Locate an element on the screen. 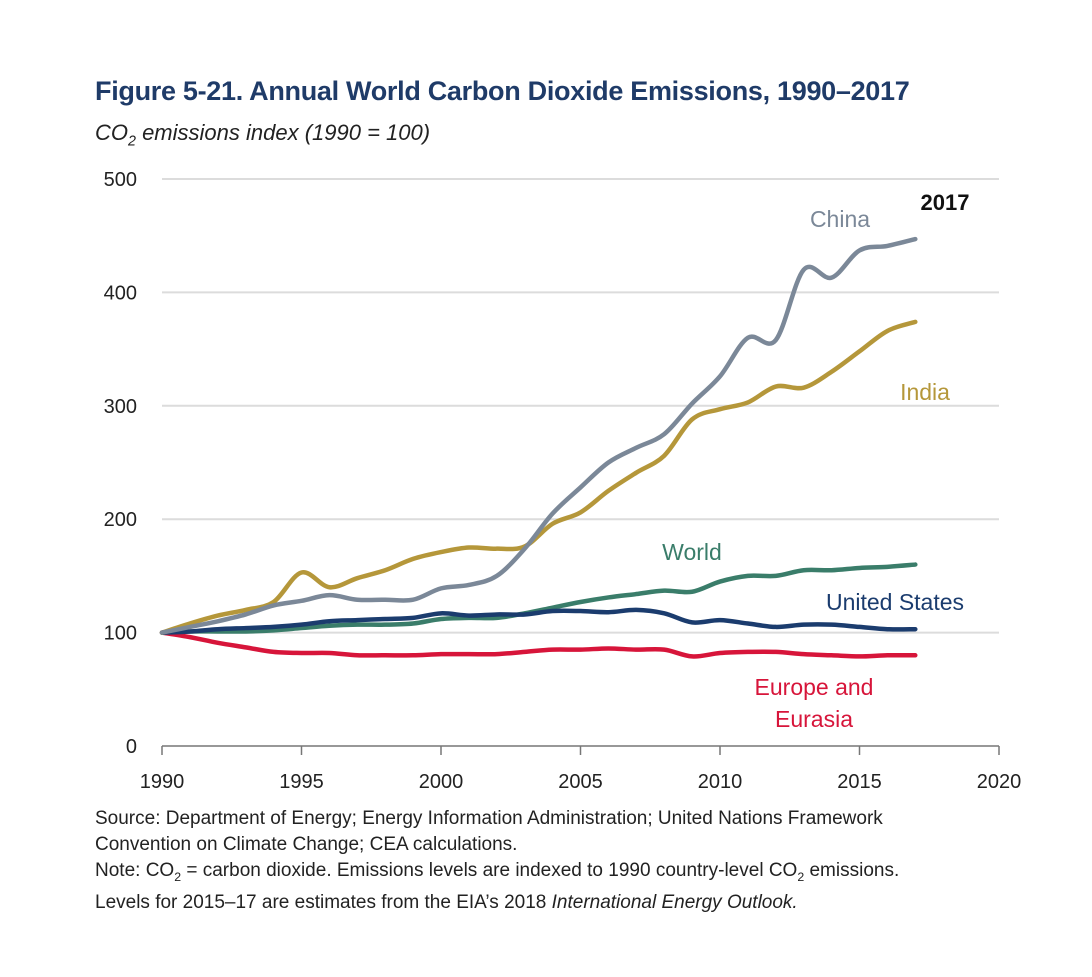 This screenshot has height=977, width=1092. note-a: Note: CO is located at coordinates (135, 870).